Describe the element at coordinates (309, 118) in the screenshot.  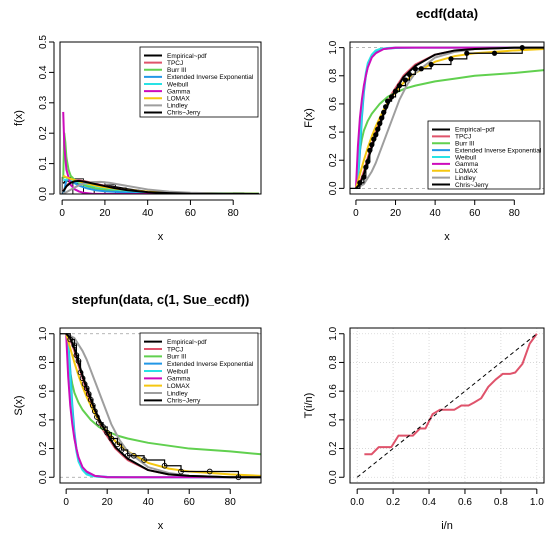
I see `y-axis-label: F(x)` at that location.